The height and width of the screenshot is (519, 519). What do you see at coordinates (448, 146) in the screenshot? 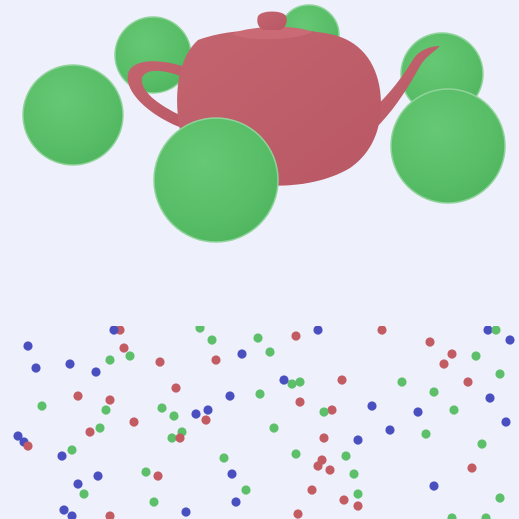
I see `sphere-right` at bounding box center [448, 146].